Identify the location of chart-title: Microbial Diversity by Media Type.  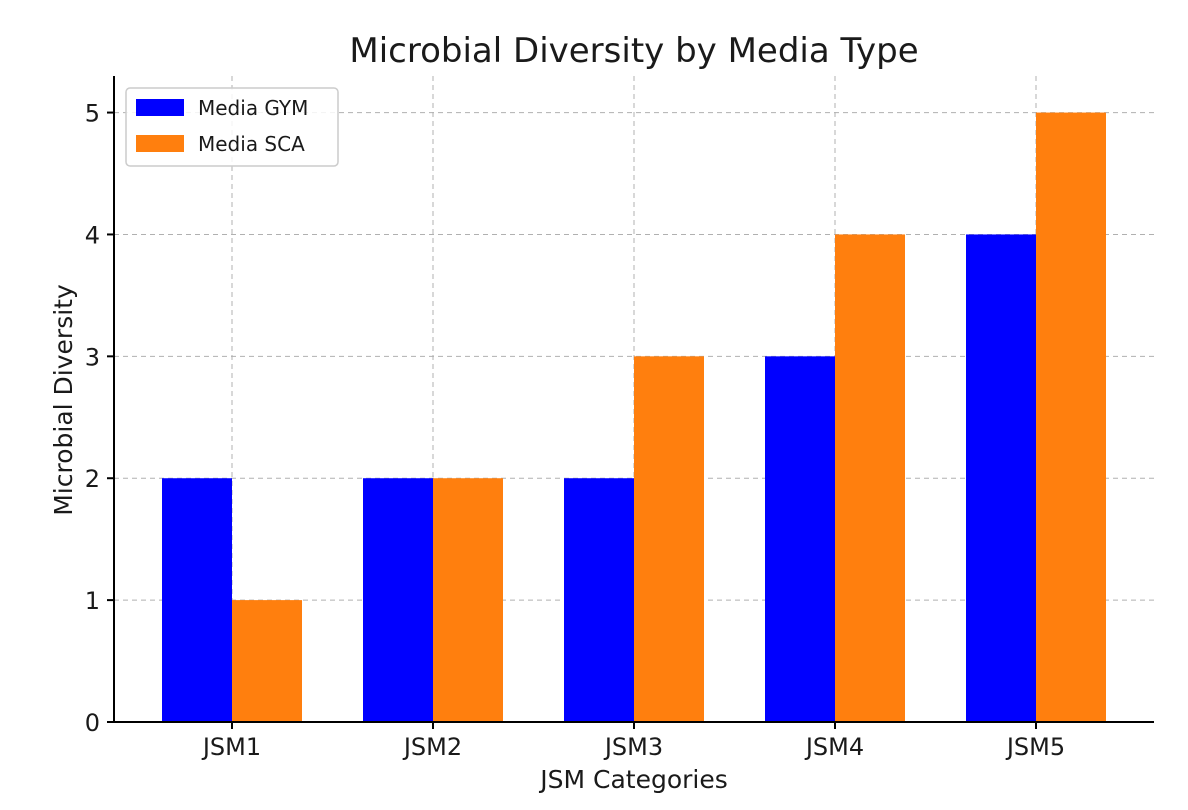
(633, 51).